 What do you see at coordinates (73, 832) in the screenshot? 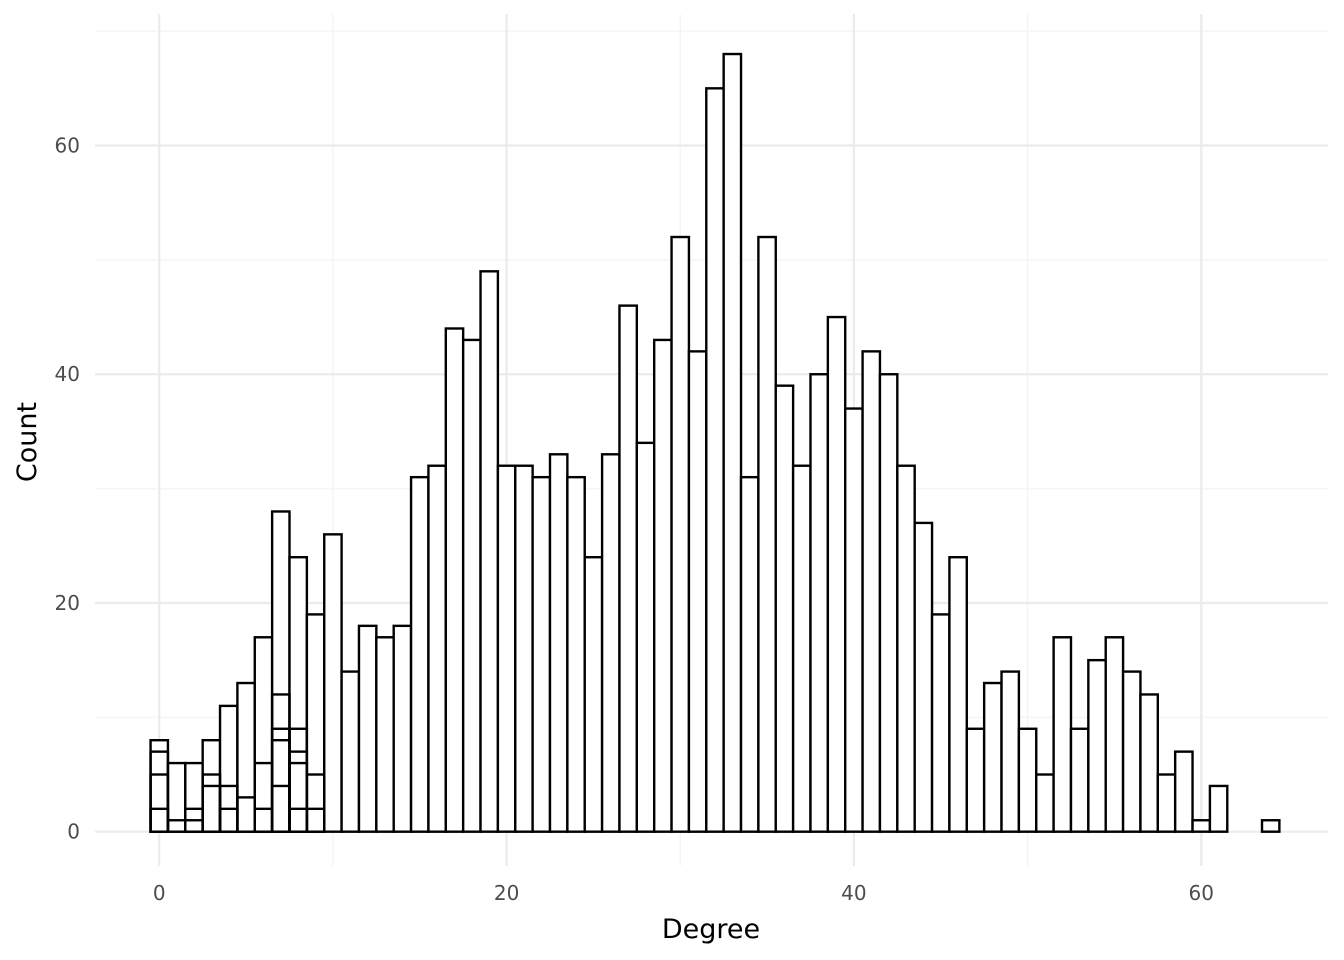
I see `y-tick-label: 0` at bounding box center [73, 832].